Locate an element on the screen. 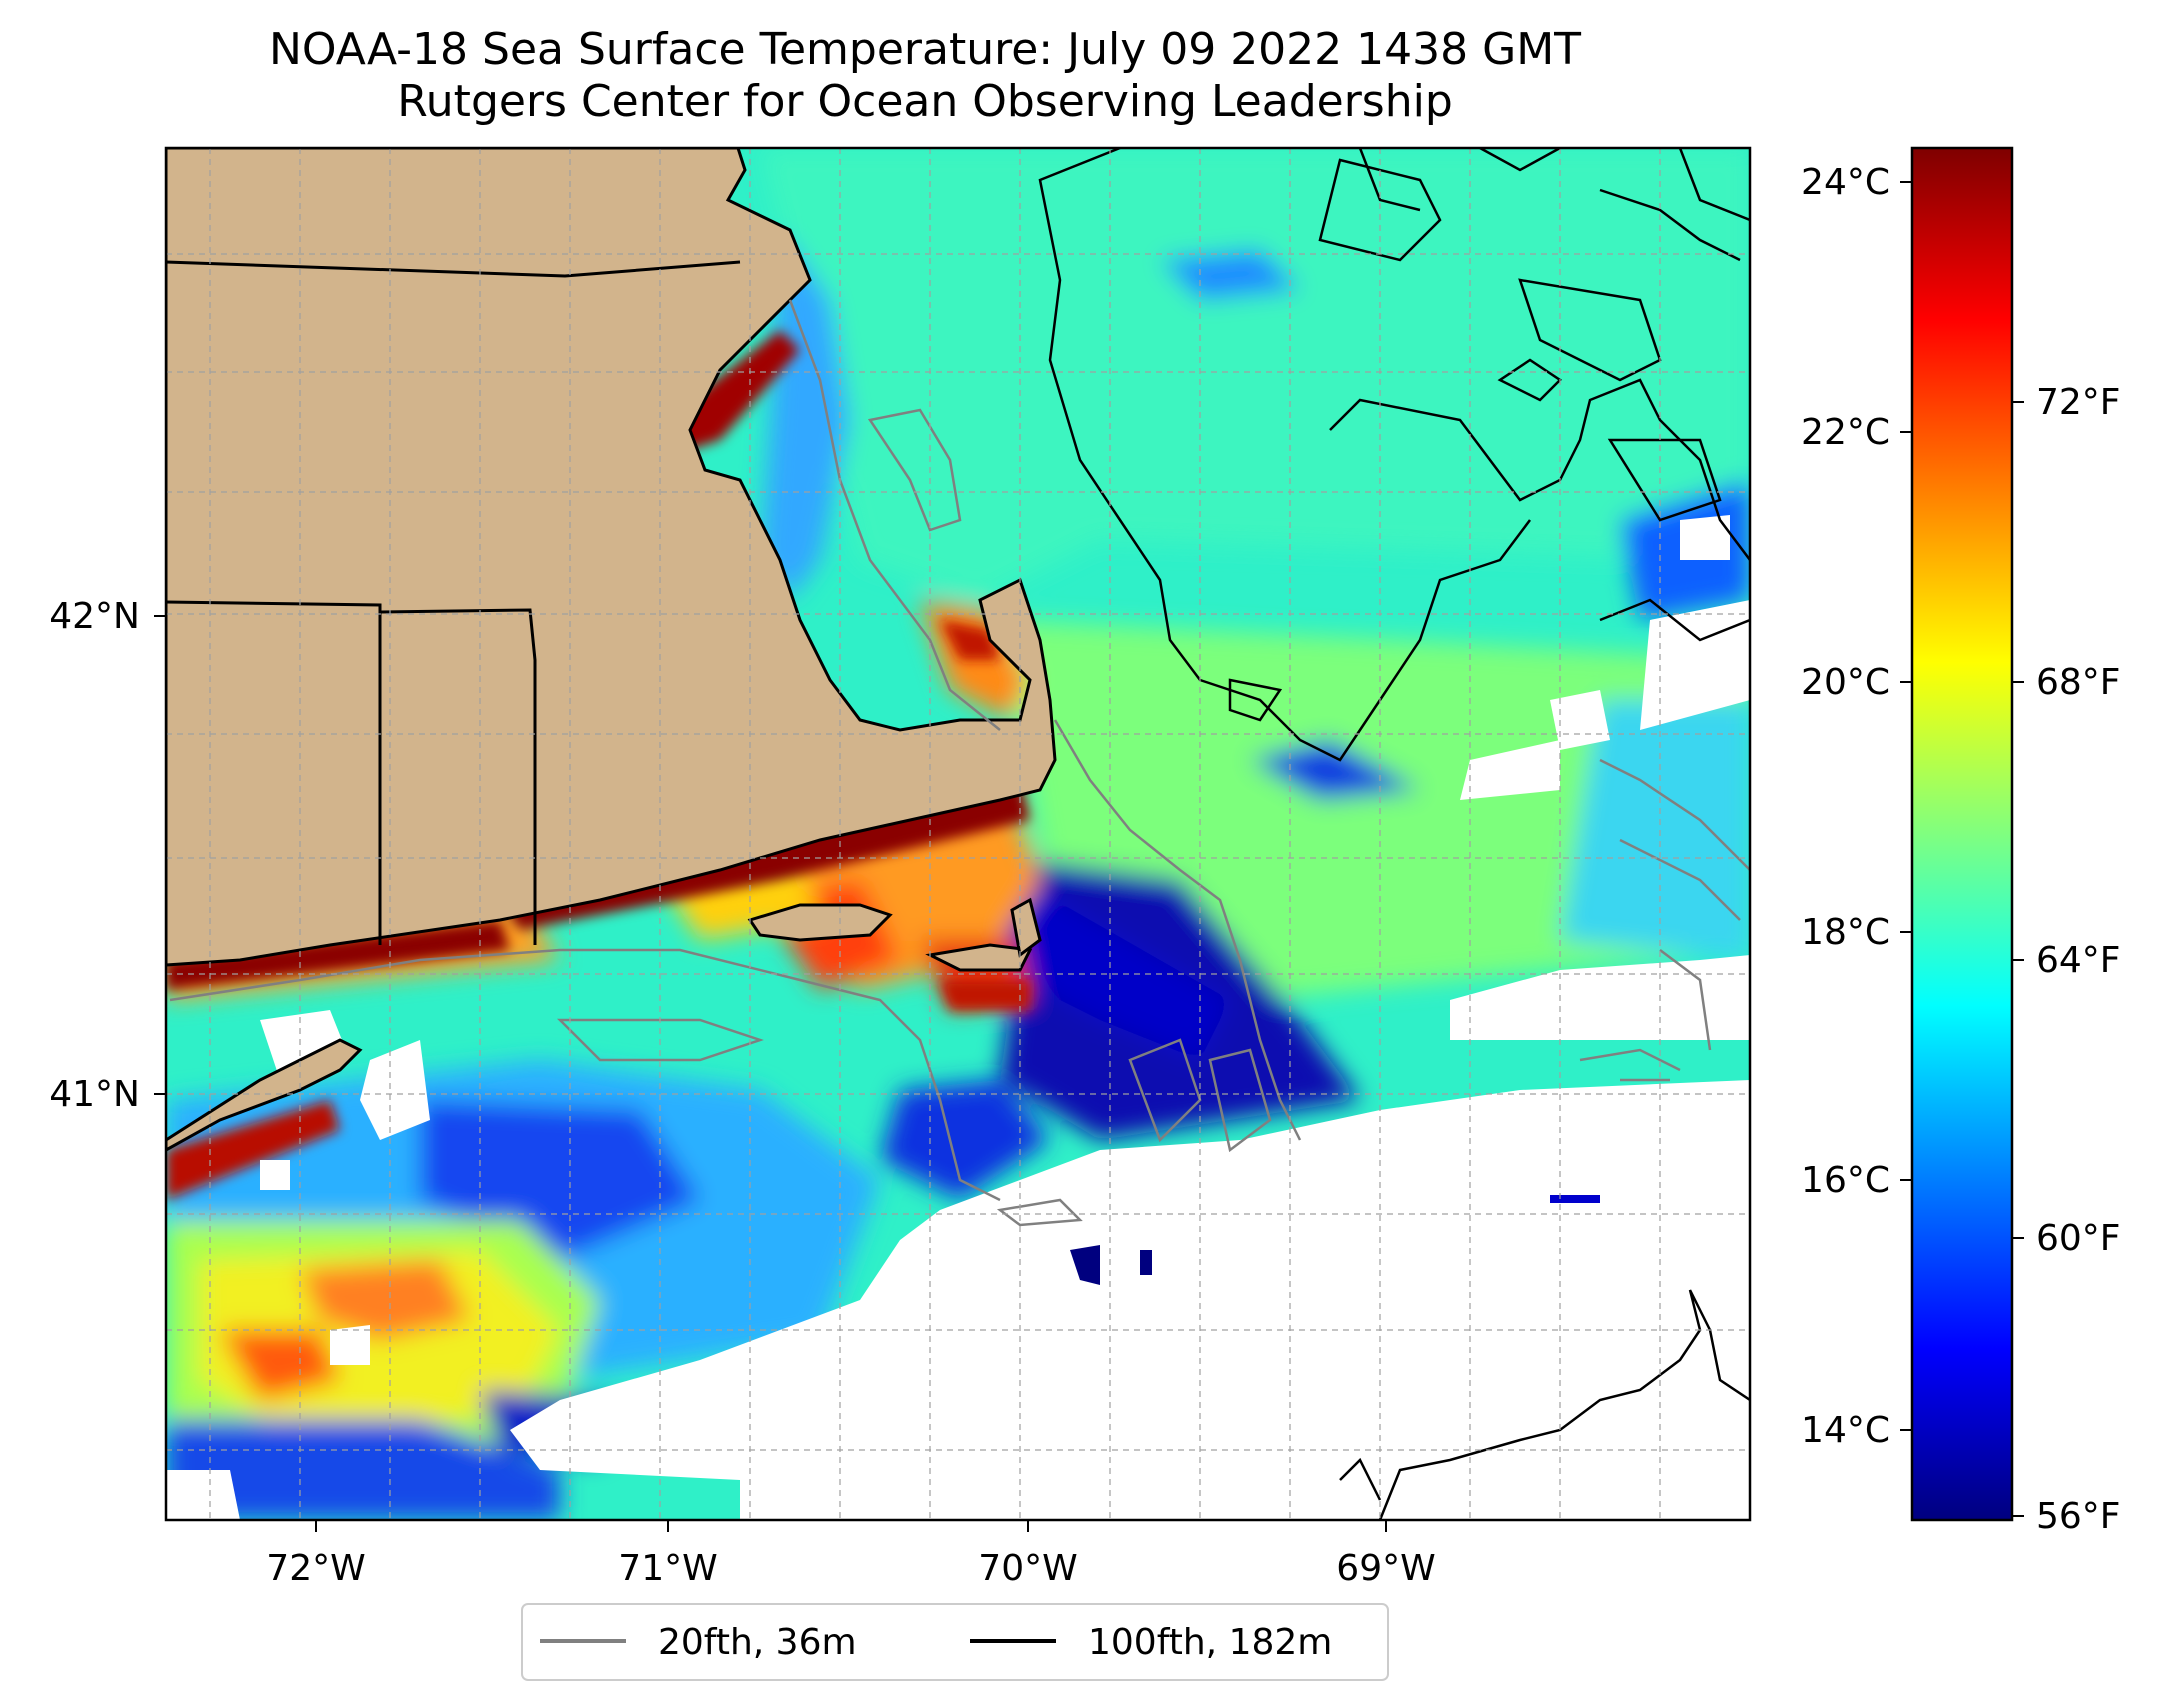 This screenshot has width=2160, height=1704. fahrenheit-tick-72: 72°F is located at coordinates (2078, 402).